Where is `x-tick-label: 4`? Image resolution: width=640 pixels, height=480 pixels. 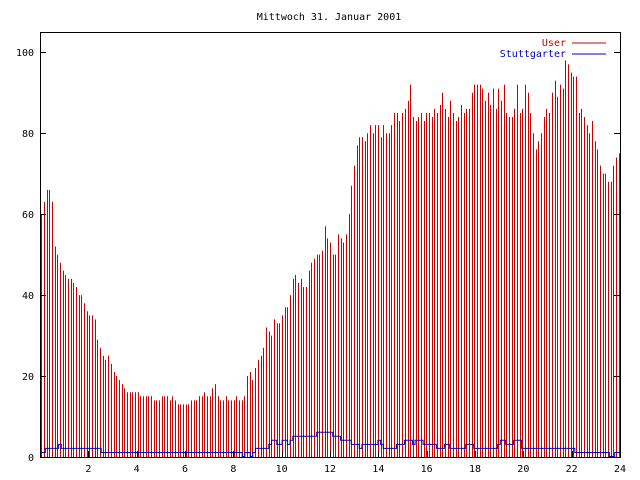 x-tick-label: 4 is located at coordinates (137, 469).